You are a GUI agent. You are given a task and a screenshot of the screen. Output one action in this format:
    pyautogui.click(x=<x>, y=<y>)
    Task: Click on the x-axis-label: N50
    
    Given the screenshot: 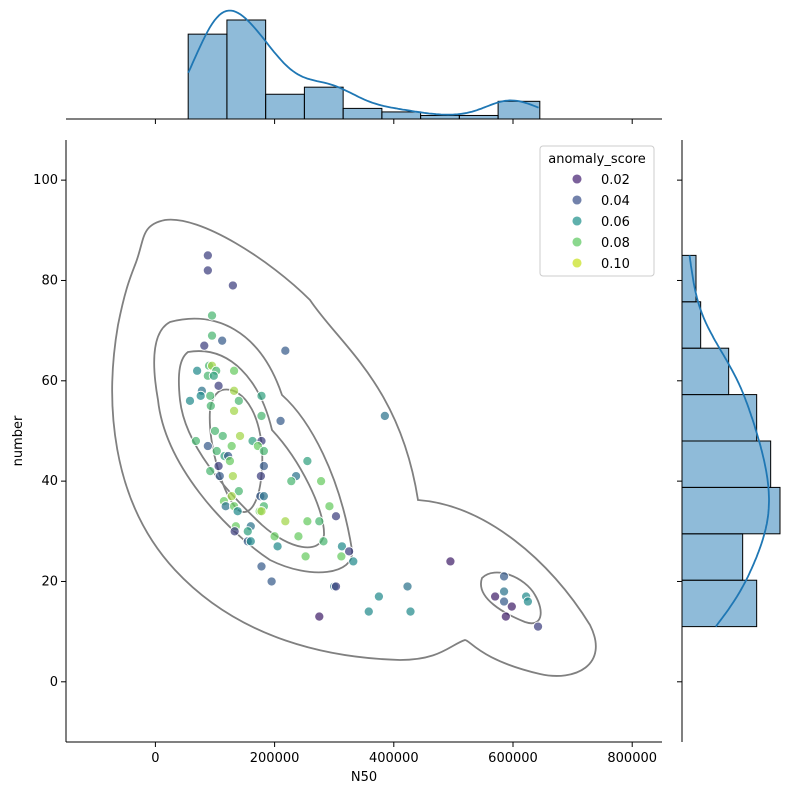 What is the action you would take?
    pyautogui.click(x=364, y=777)
    